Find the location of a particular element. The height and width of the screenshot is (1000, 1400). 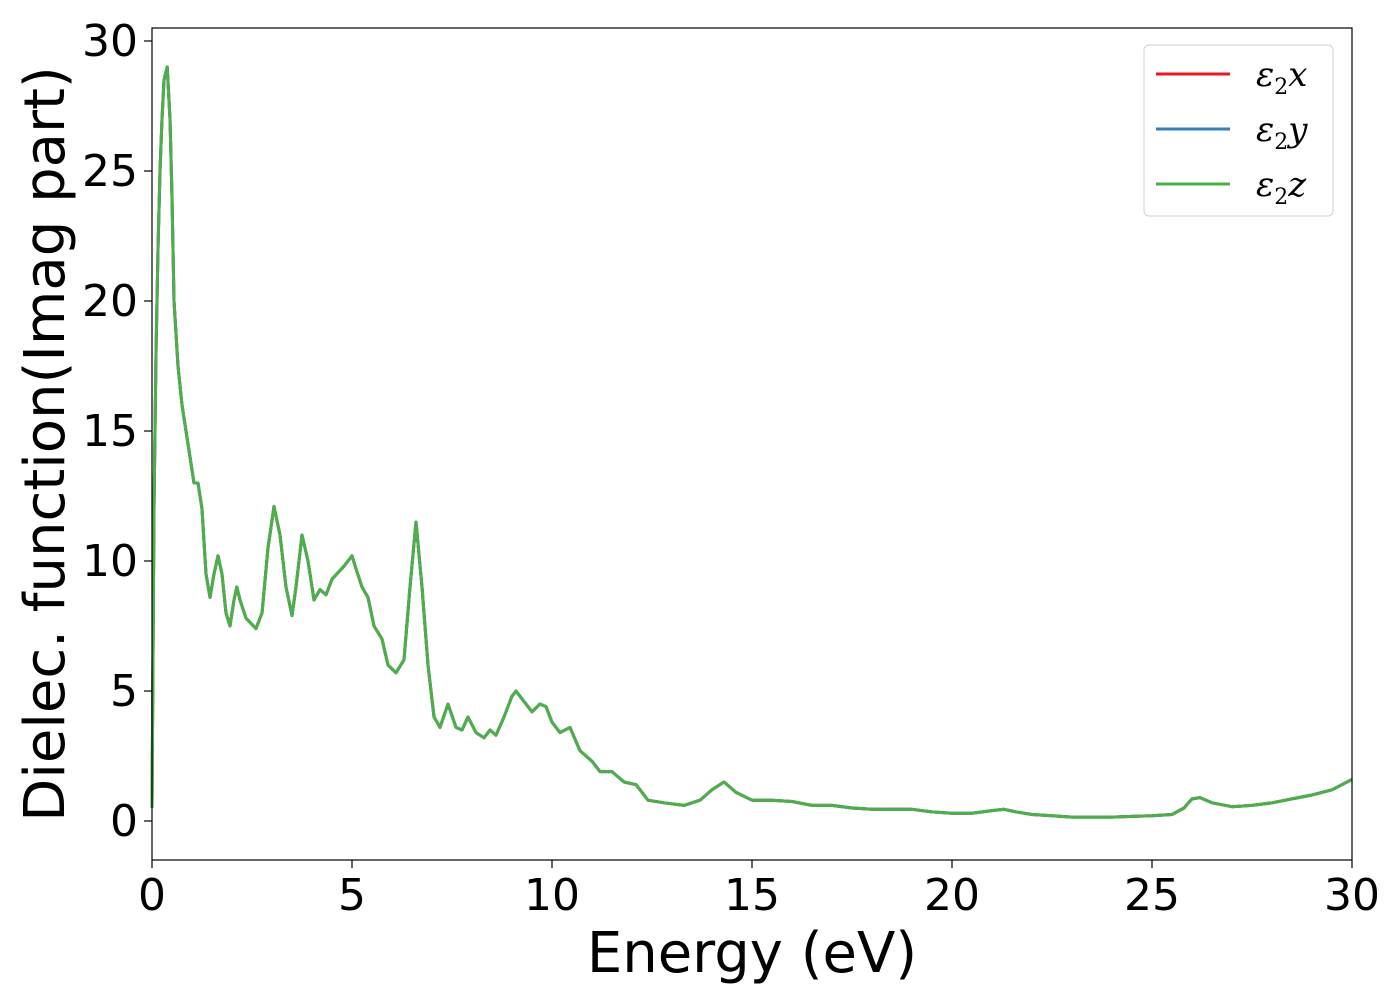

x-axis-label: Energy (eV) is located at coordinates (752, 953).